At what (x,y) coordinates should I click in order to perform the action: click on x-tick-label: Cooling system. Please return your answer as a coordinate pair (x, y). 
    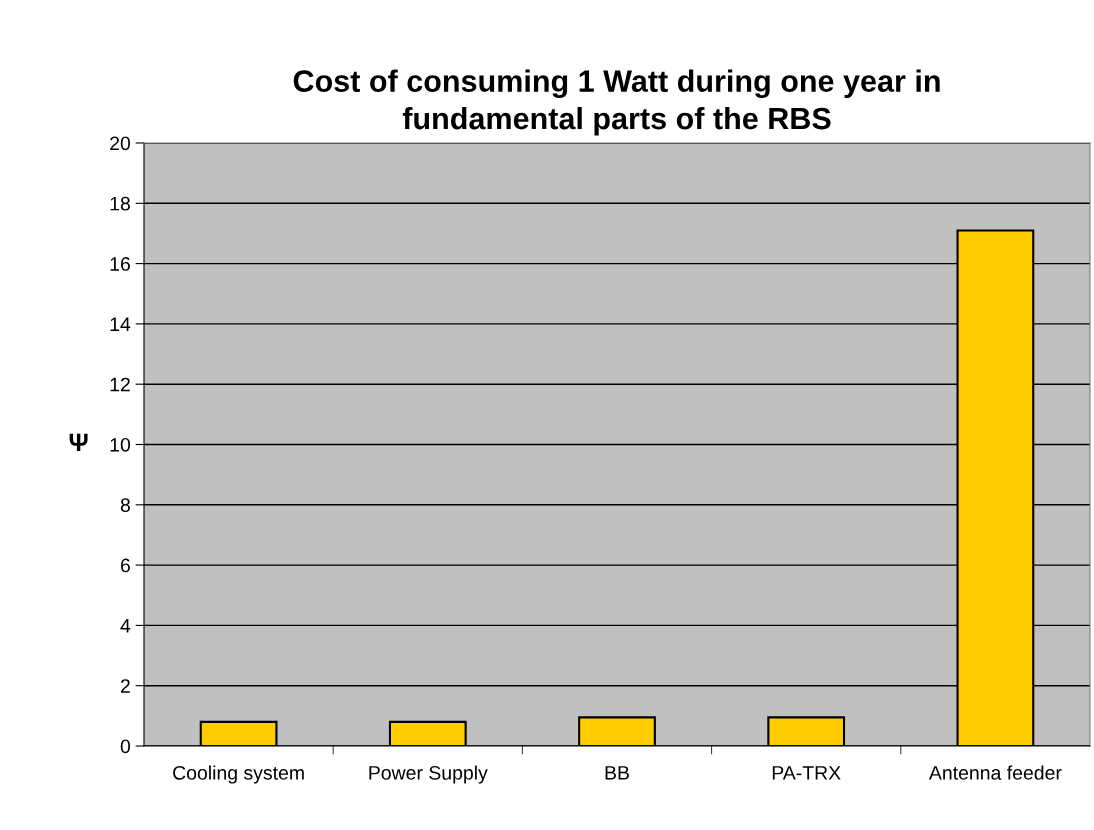
    Looking at the image, I should click on (238, 774).